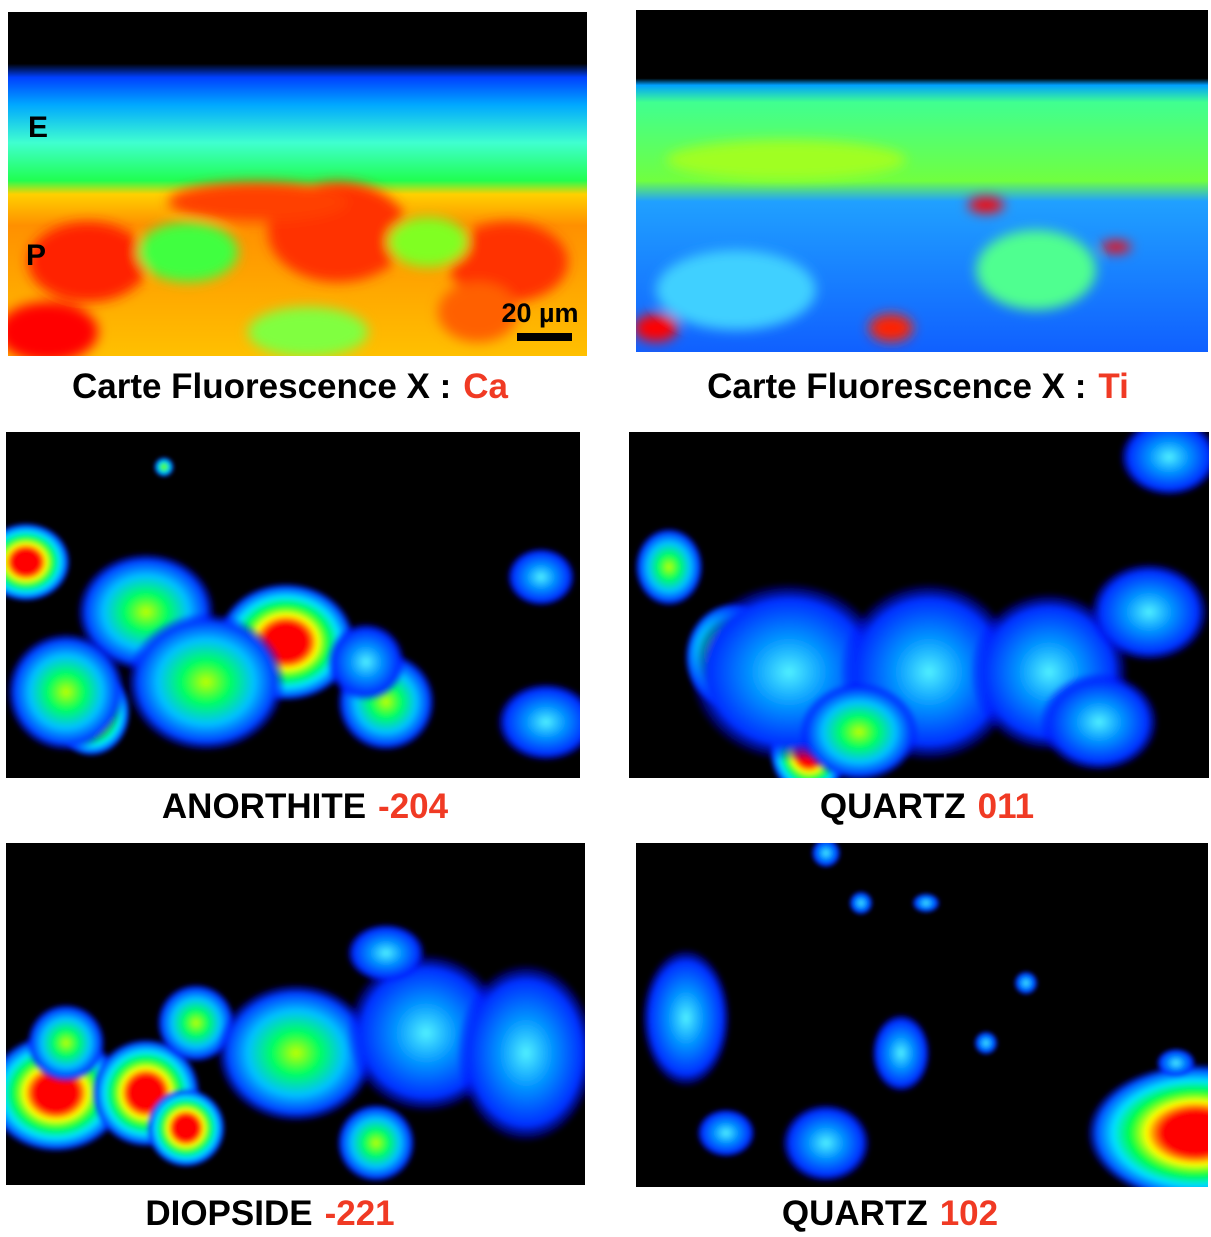 The width and height of the screenshot is (1211, 1237). What do you see at coordinates (360, 1213) in the screenshot?
I see `caption-highlight: -221` at bounding box center [360, 1213].